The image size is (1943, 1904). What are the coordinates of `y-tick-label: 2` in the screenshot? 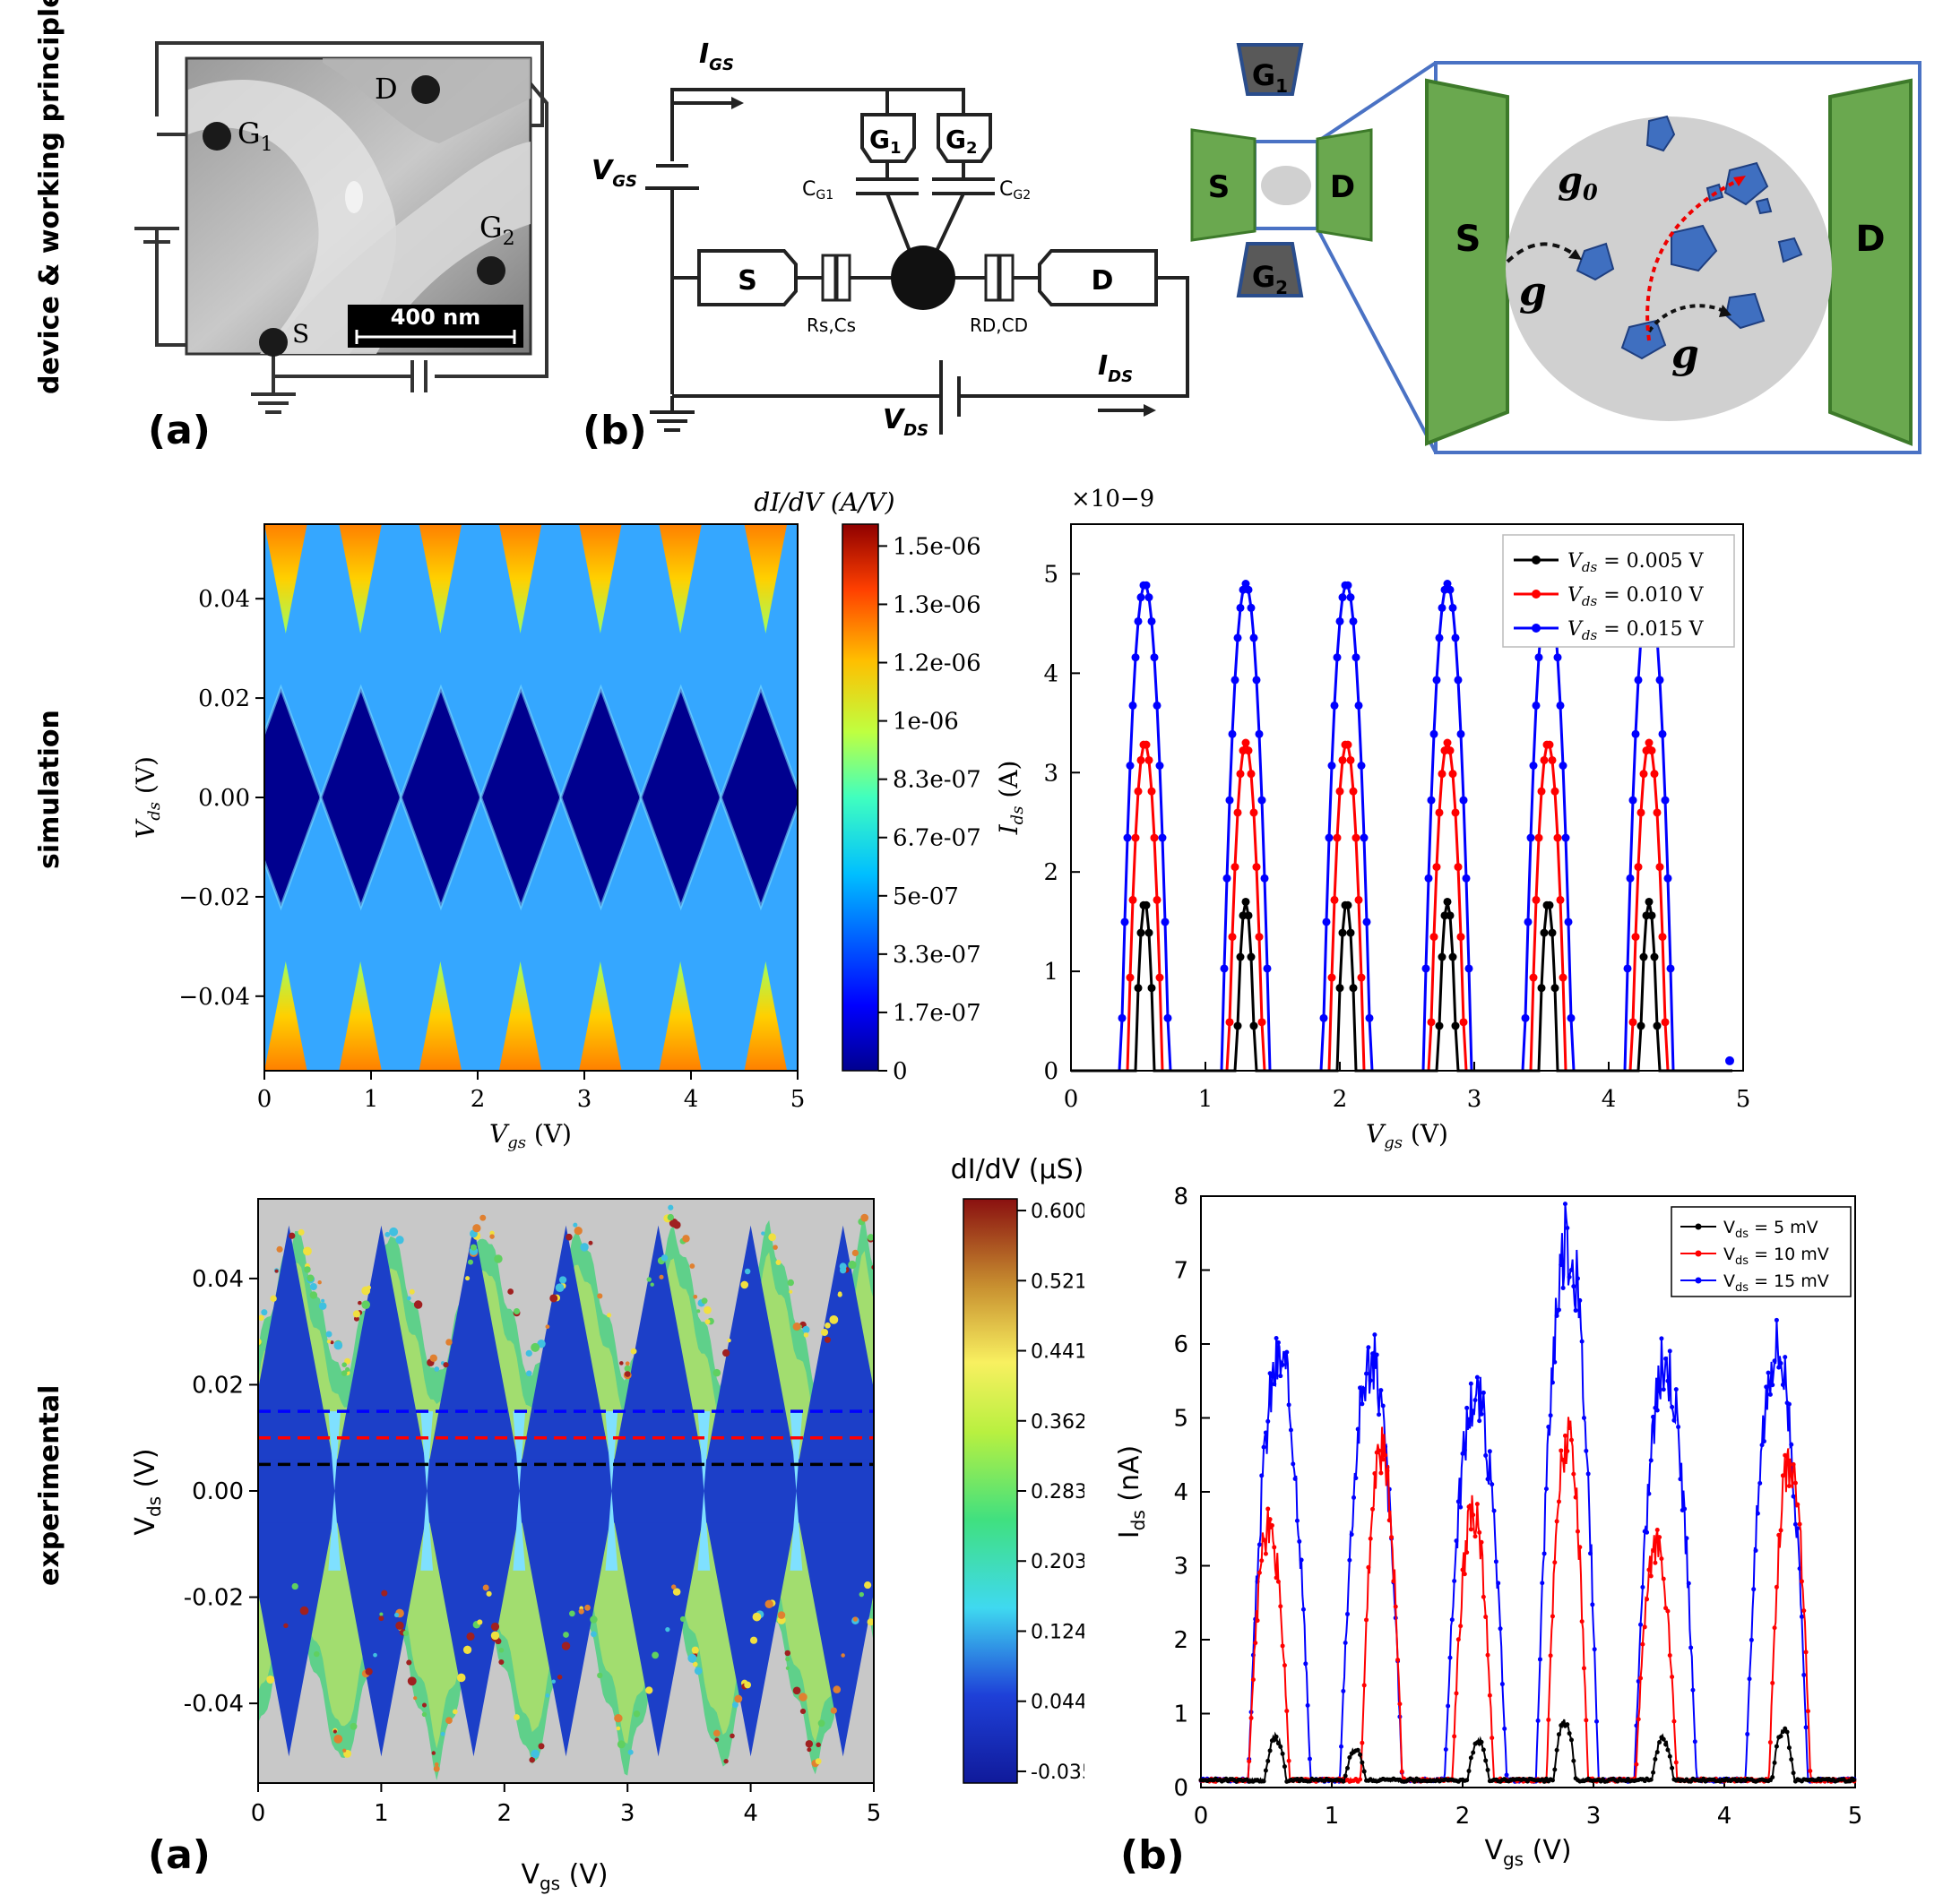 It's located at (1180, 1641).